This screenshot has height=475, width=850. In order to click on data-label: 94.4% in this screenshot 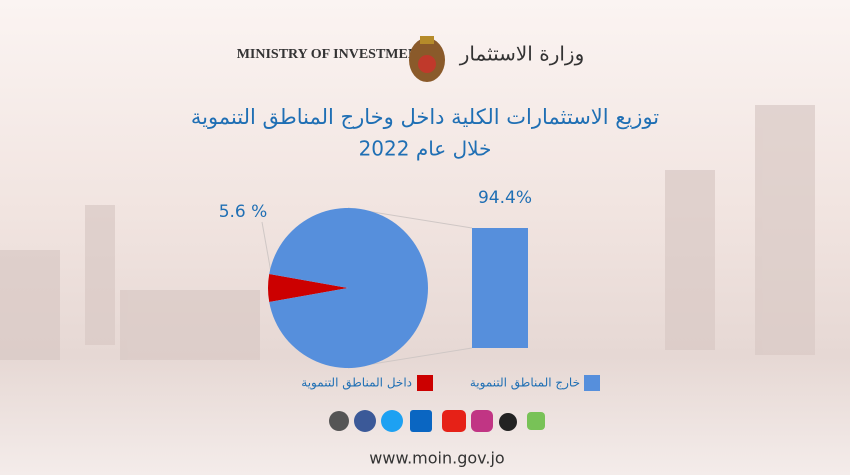, I will do `click(505, 198)`.